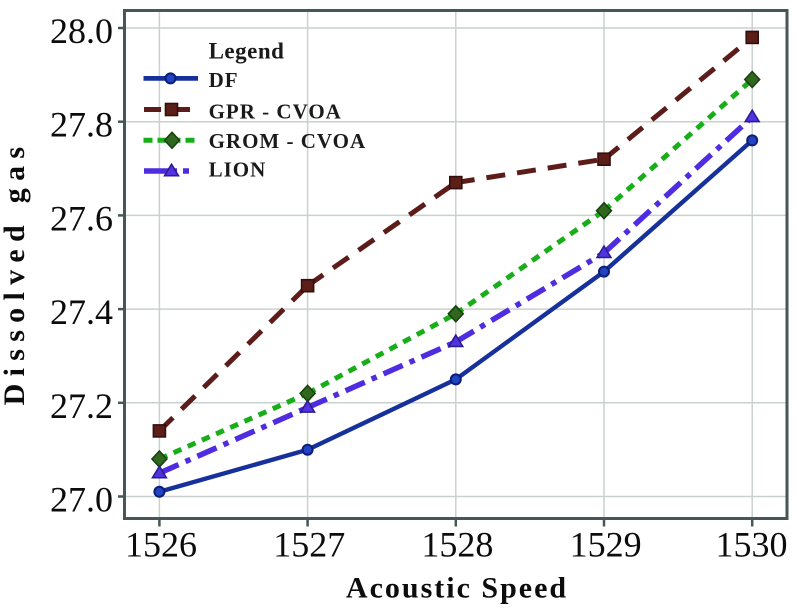 The width and height of the screenshot is (797, 609). Describe the element at coordinates (81, 406) in the screenshot. I see `svg-text: 27.2` at that location.